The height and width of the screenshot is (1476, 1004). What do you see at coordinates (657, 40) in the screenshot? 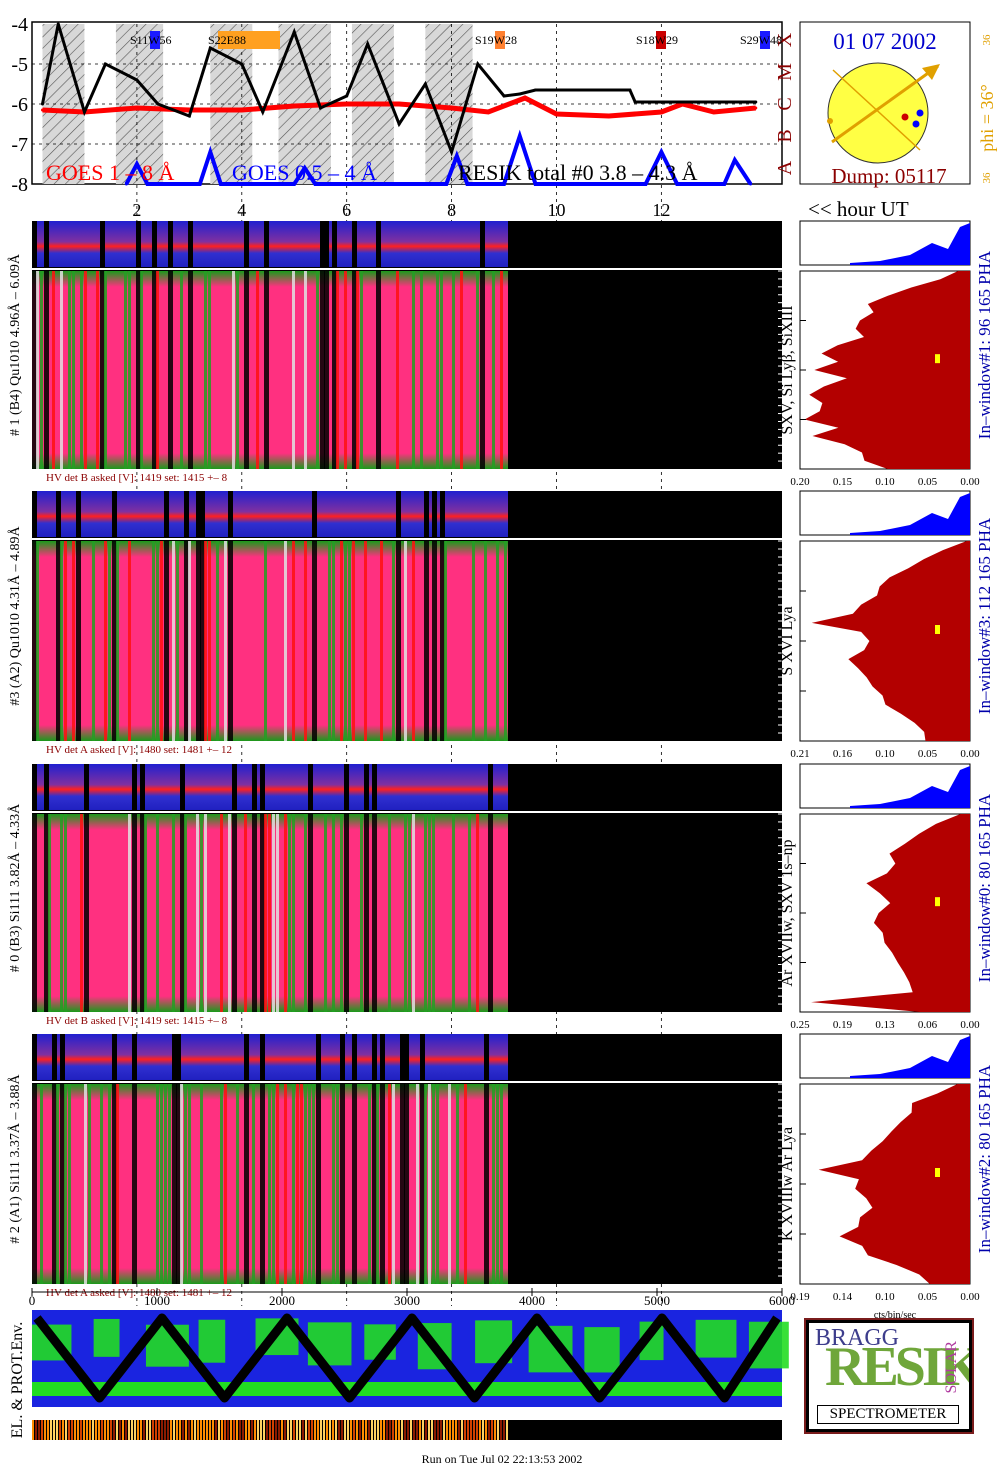
I see `active-region-label: S18W29` at bounding box center [657, 40].